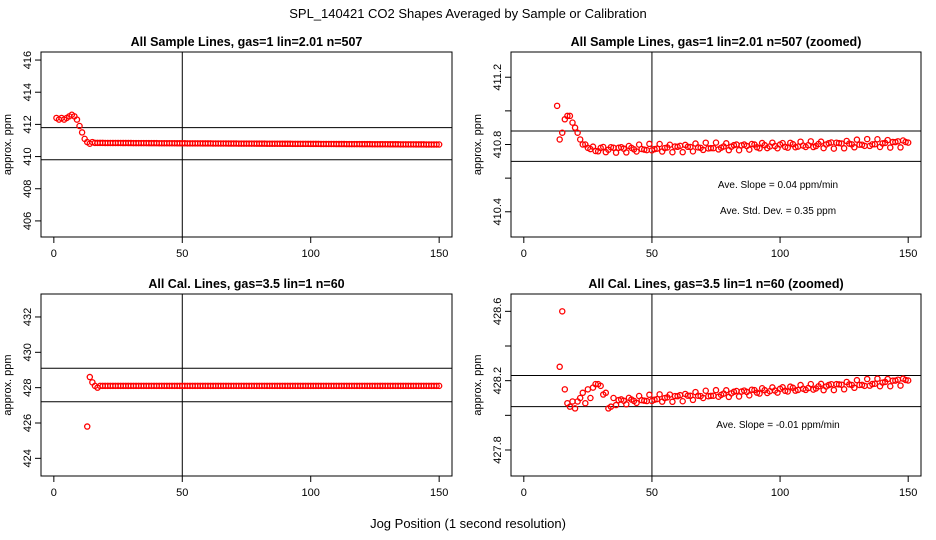  Describe the element at coordinates (28, 458) in the screenshot. I see `y-tick-label: 424` at that location.